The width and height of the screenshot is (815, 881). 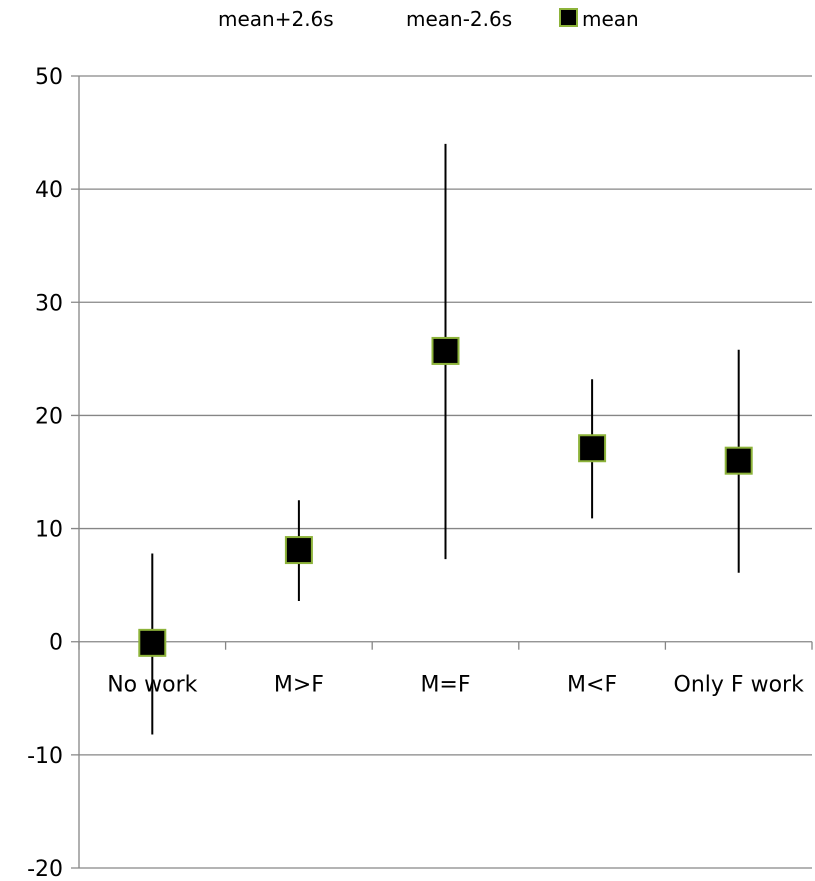 I want to click on y-tick-label: 20, so click(x=49, y=416).